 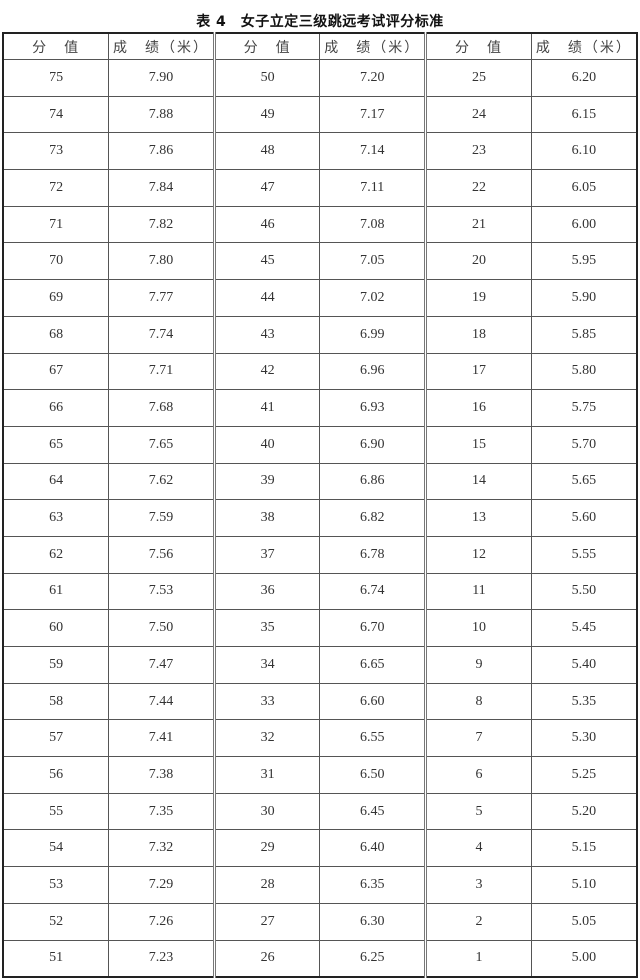 I want to click on score-cell: 47, so click(x=266, y=188).